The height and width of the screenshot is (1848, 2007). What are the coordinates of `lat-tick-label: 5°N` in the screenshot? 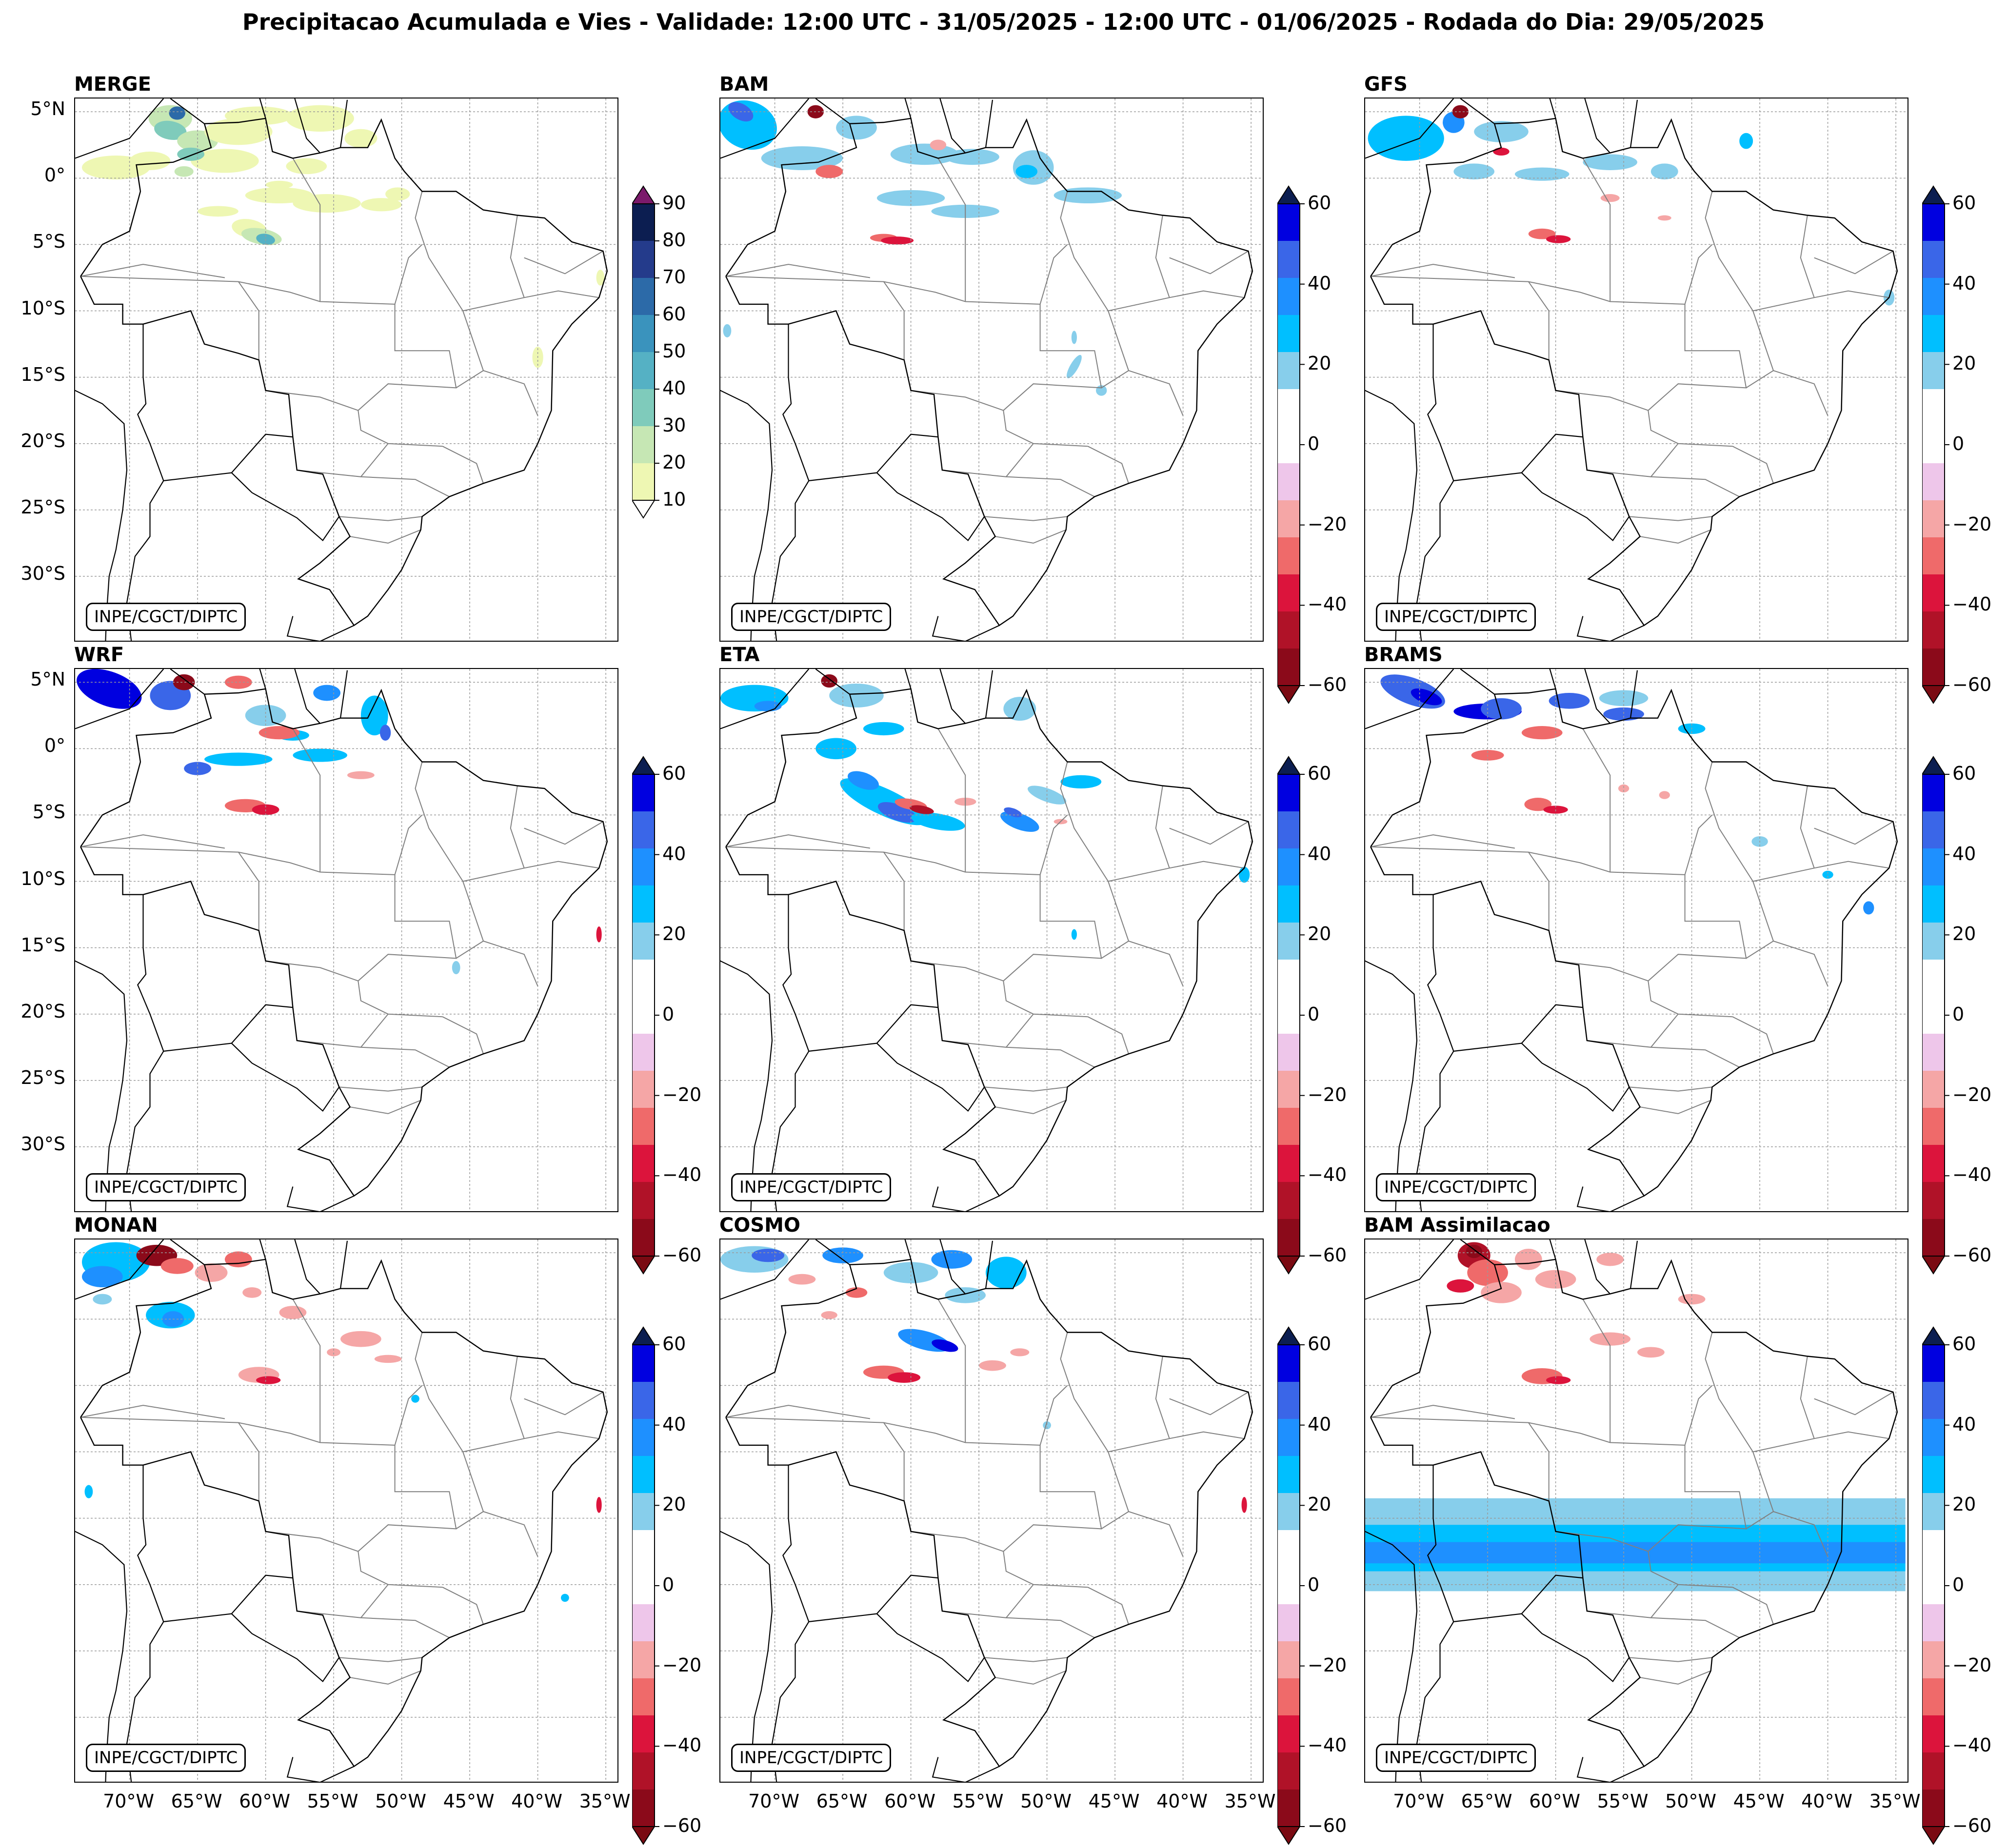 It's located at (47, 679).